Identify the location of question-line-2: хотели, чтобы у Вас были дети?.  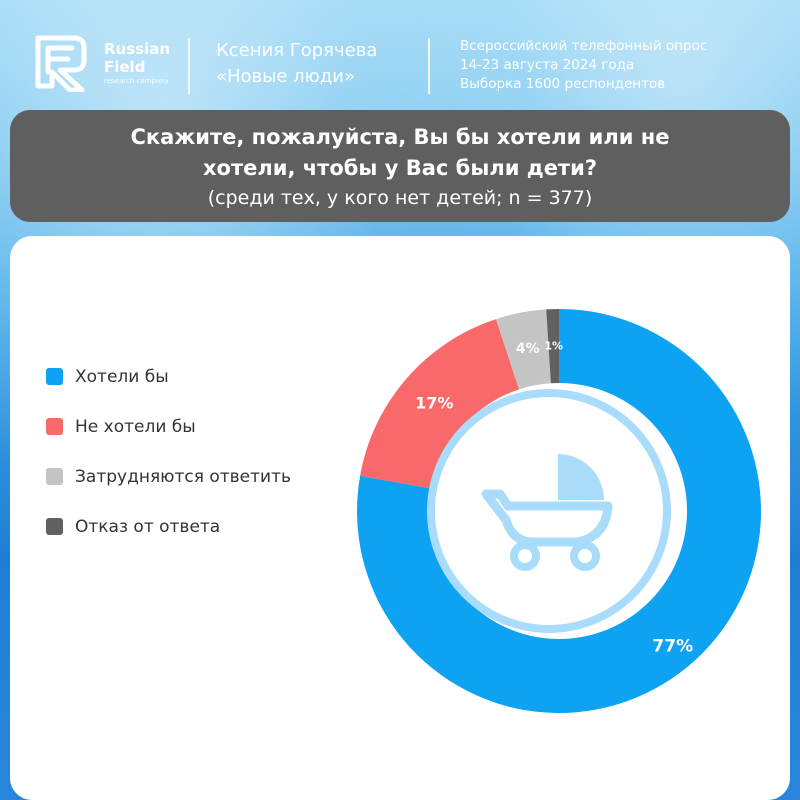
(400, 168).